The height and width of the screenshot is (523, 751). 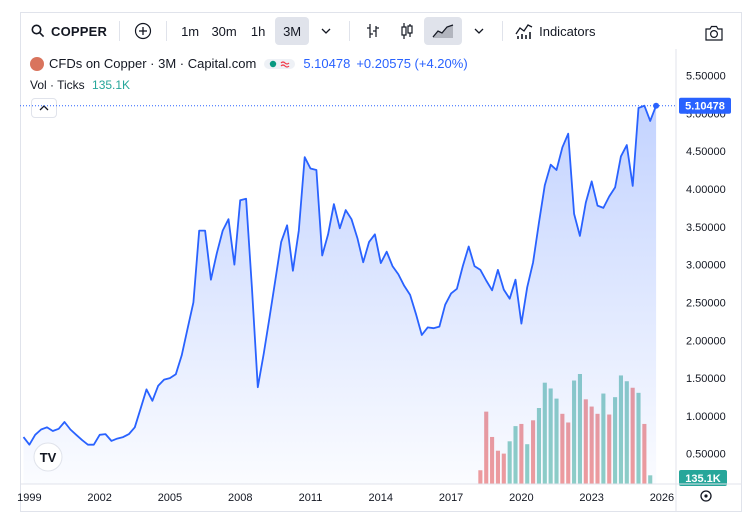 I want to click on volume-value: 135.1K, so click(x=111, y=85).